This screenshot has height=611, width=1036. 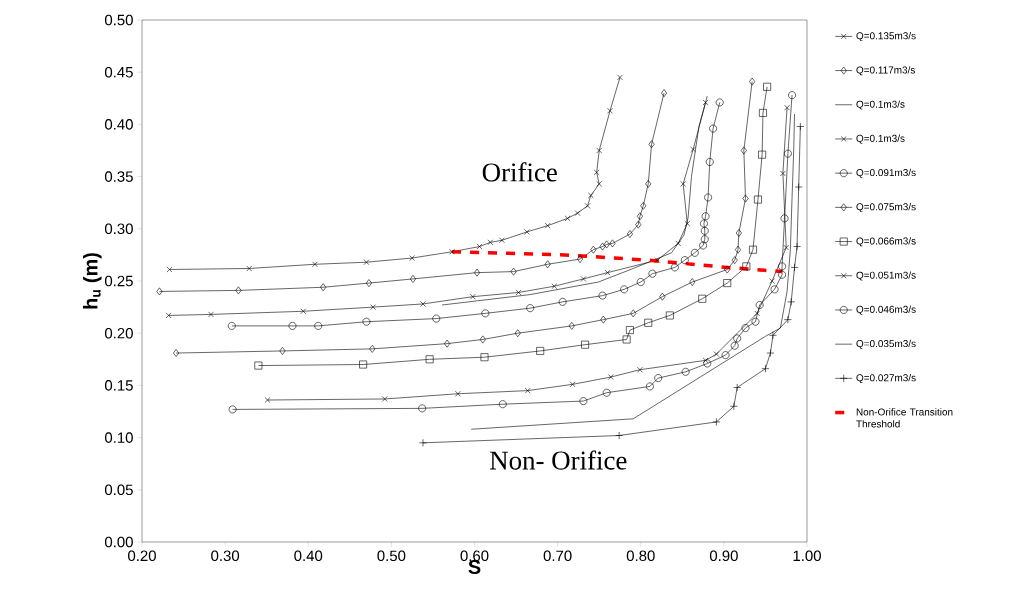 I want to click on x-tick-label: 0.50, so click(x=391, y=556).